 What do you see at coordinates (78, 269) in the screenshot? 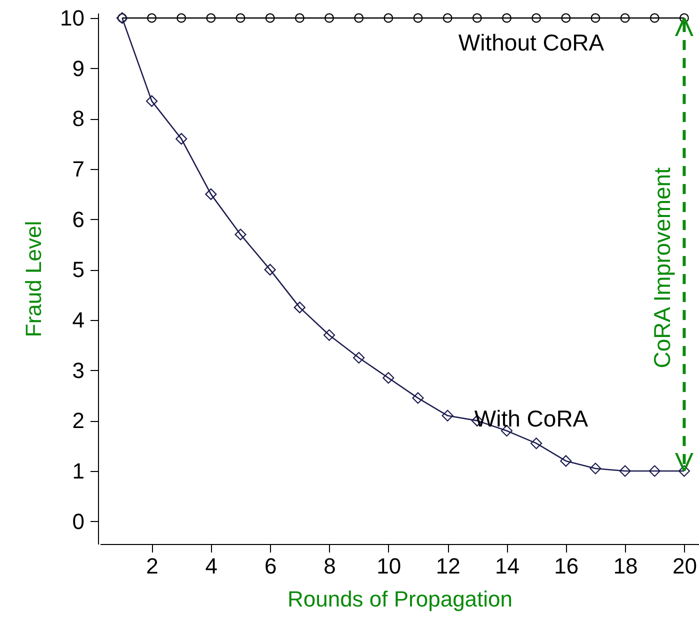
I see `y-tick-label: 5` at bounding box center [78, 269].